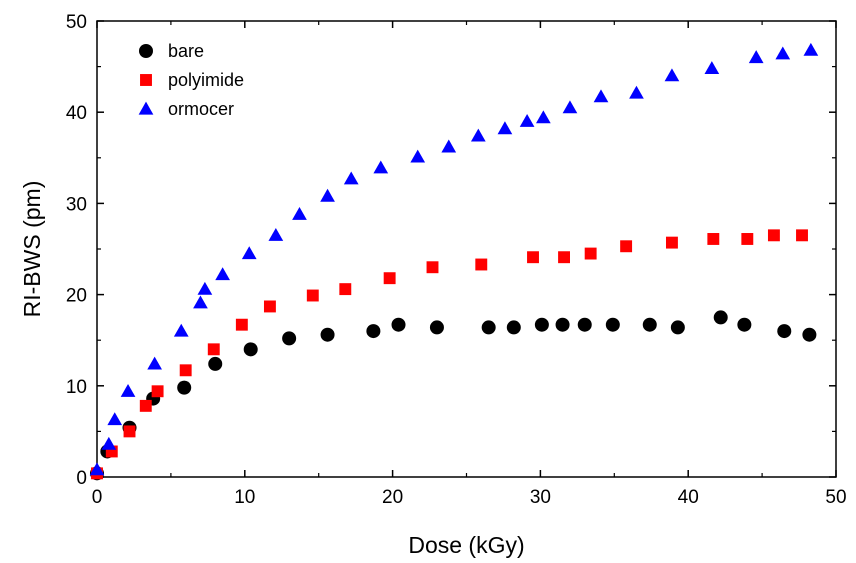 Image resolution: width=856 pixels, height=563 pixels. I want to click on x-tick-label: 40, so click(688, 497).